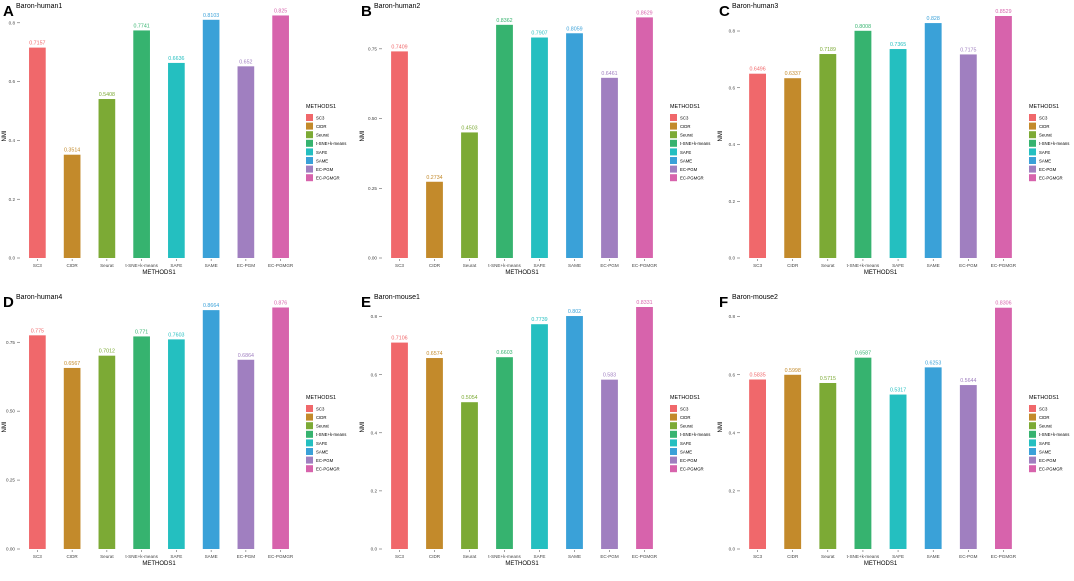 The height and width of the screenshot is (581, 1074). What do you see at coordinates (176, 335) in the screenshot?
I see `bar-value-label: 0.7603` at bounding box center [176, 335].